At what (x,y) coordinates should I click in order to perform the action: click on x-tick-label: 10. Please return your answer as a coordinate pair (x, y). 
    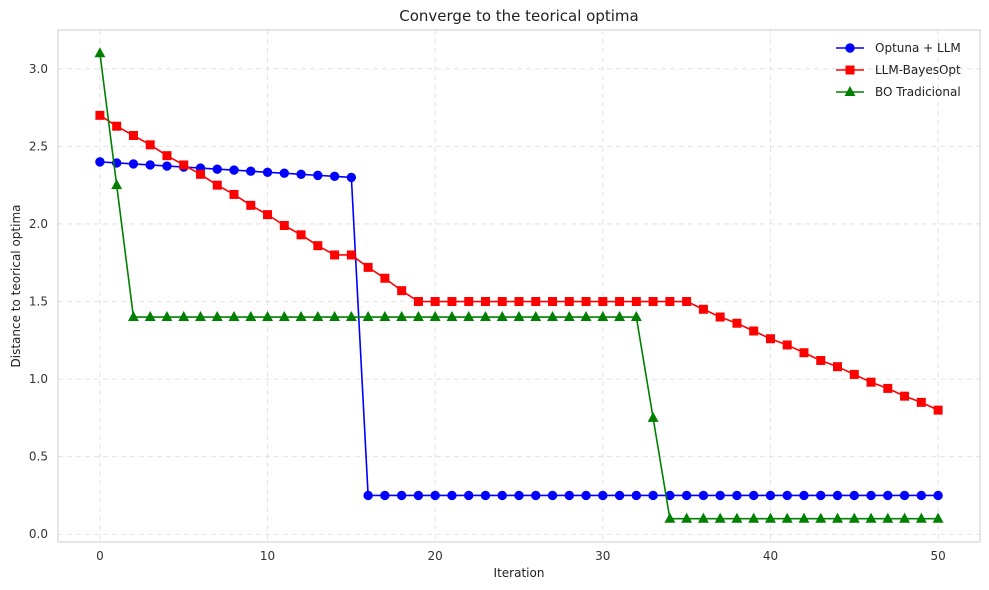
    Looking at the image, I should click on (267, 556).